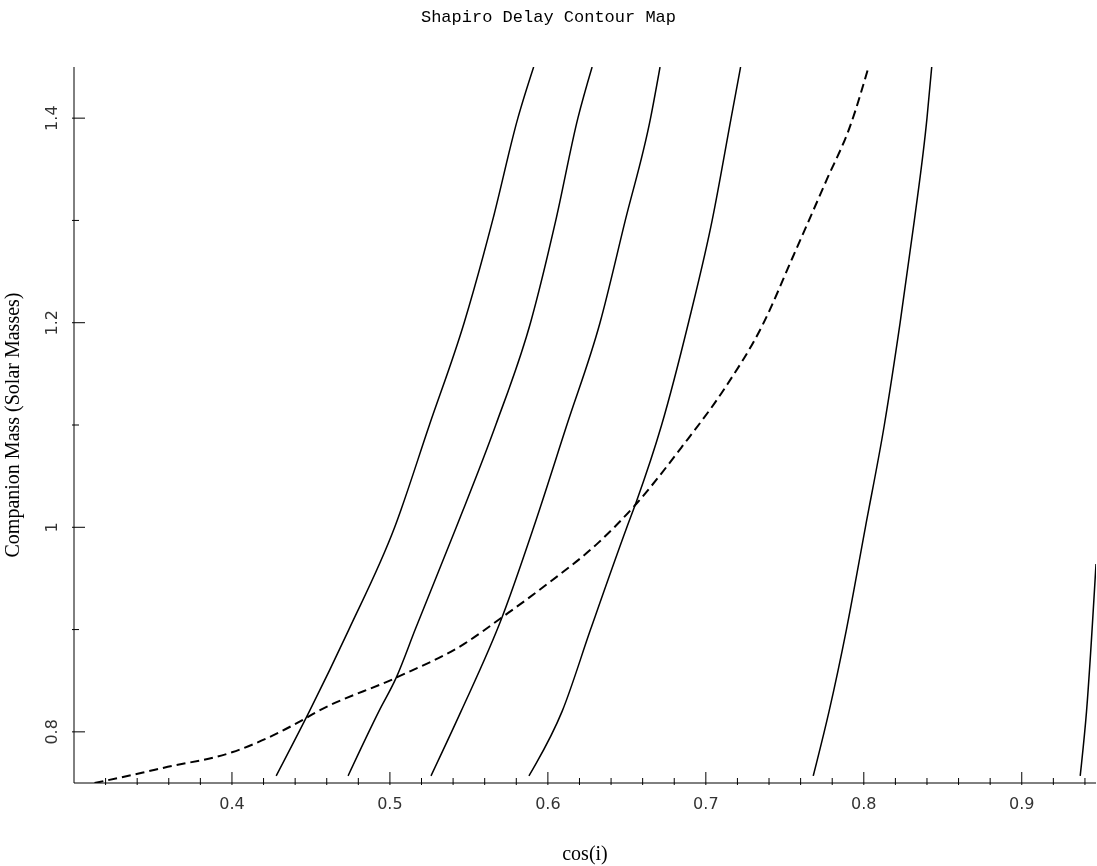 This screenshot has width=1097, height=866. Describe the element at coordinates (52, 732) in the screenshot. I see `y-tick-label: 0.8` at that location.